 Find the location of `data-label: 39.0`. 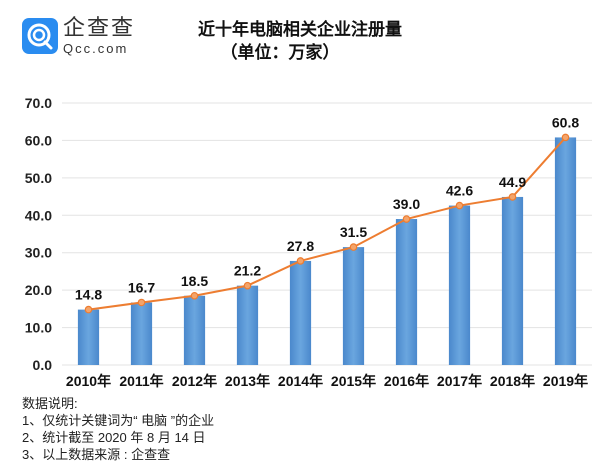

data-label: 39.0 is located at coordinates (406, 204).